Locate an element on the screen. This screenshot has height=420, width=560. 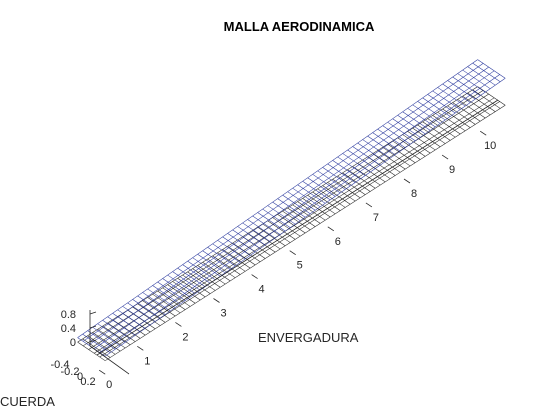
x-tick-label: 8 is located at coordinates (414, 194).